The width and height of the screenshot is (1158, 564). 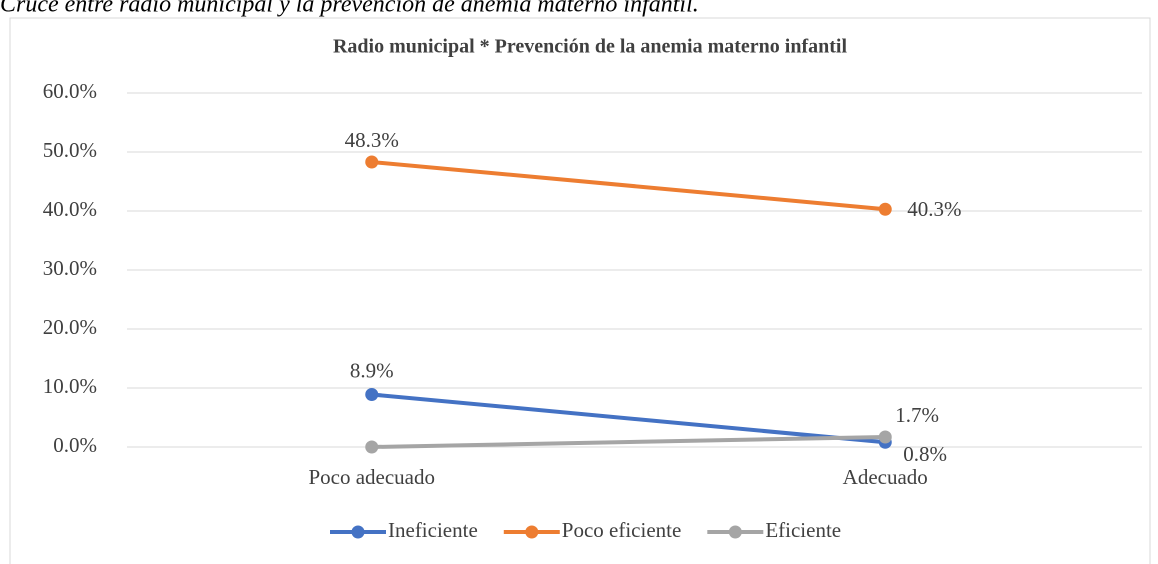 What do you see at coordinates (803, 530) in the screenshot?
I see `legend-label: Eficiente` at bounding box center [803, 530].